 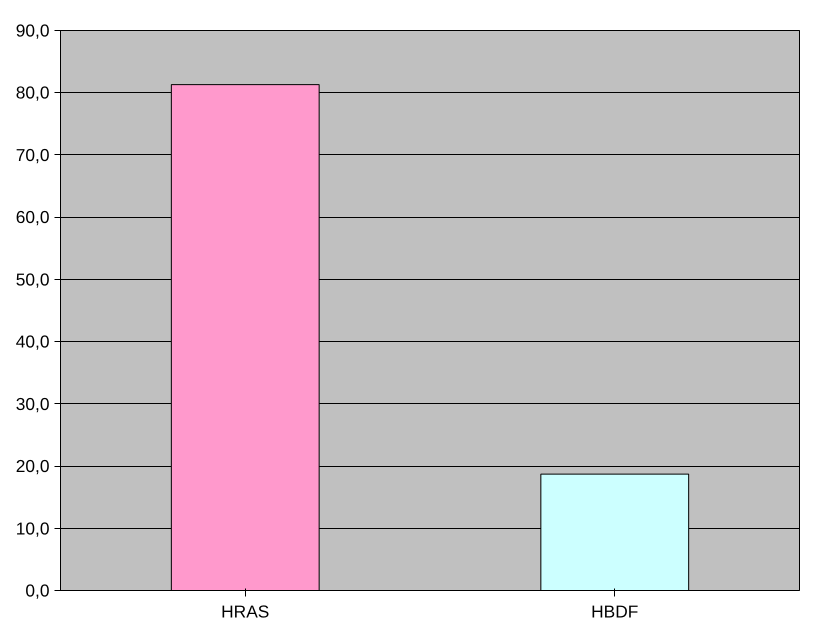 What do you see at coordinates (33, 30) in the screenshot?
I see `y-tick-label: 90,0` at bounding box center [33, 30].